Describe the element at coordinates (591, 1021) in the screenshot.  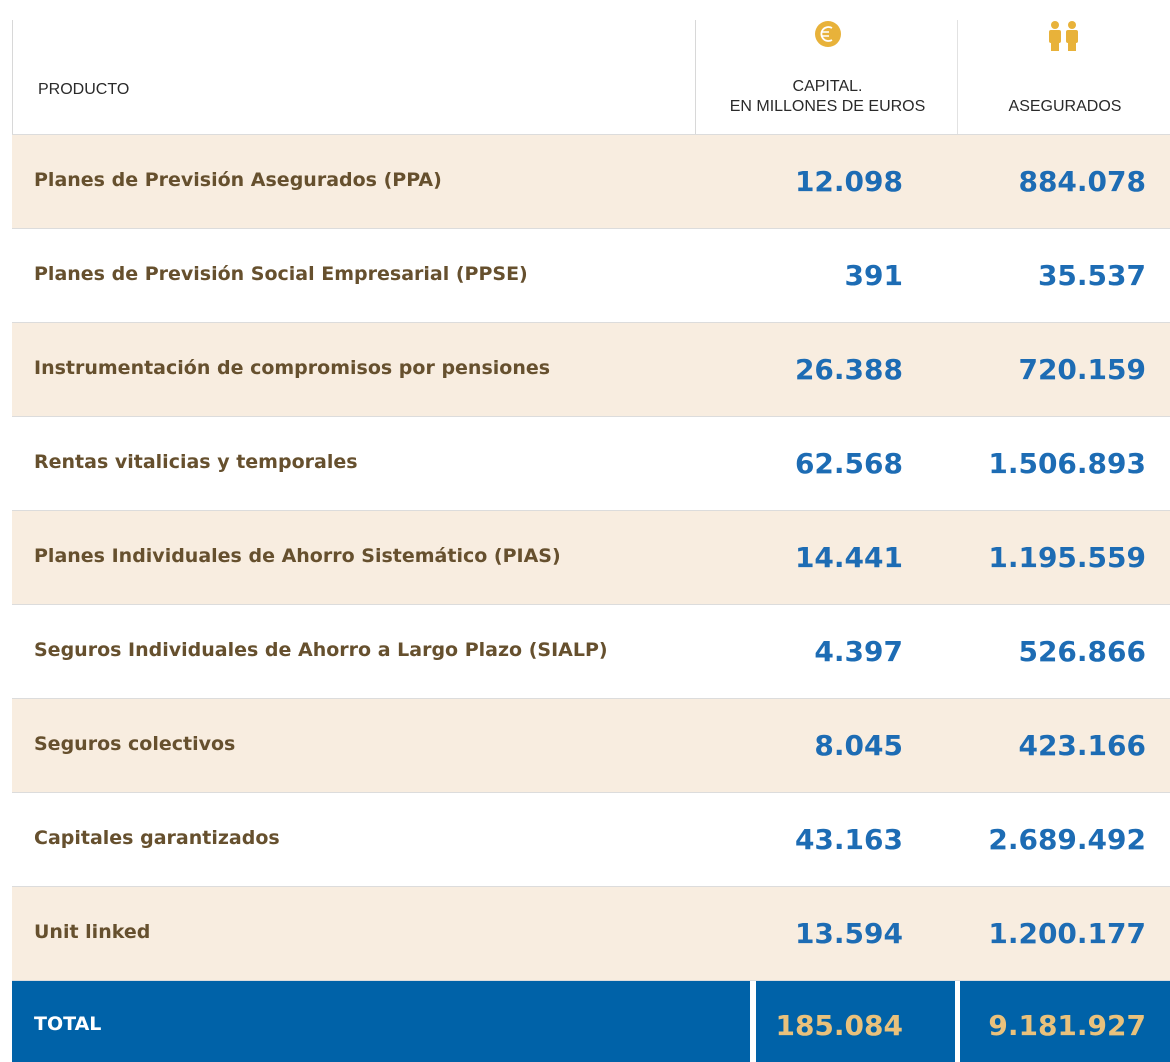
I see `total-row` at that location.